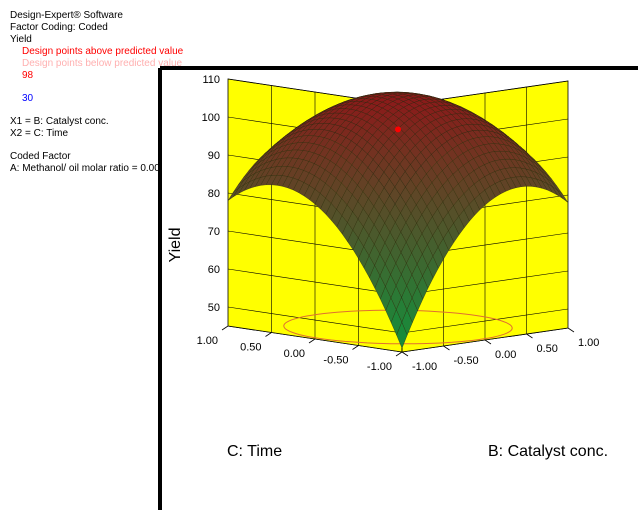 The image size is (638, 510). What do you see at coordinates (207, 341) in the screenshot?
I see `y-tick-label: 1.00` at bounding box center [207, 341].